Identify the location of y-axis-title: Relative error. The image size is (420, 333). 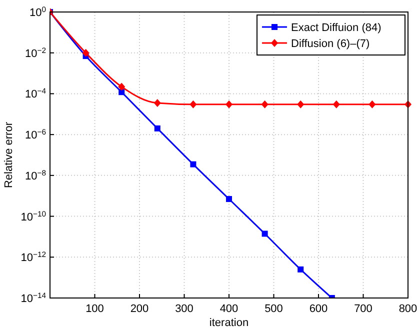
(9, 155).